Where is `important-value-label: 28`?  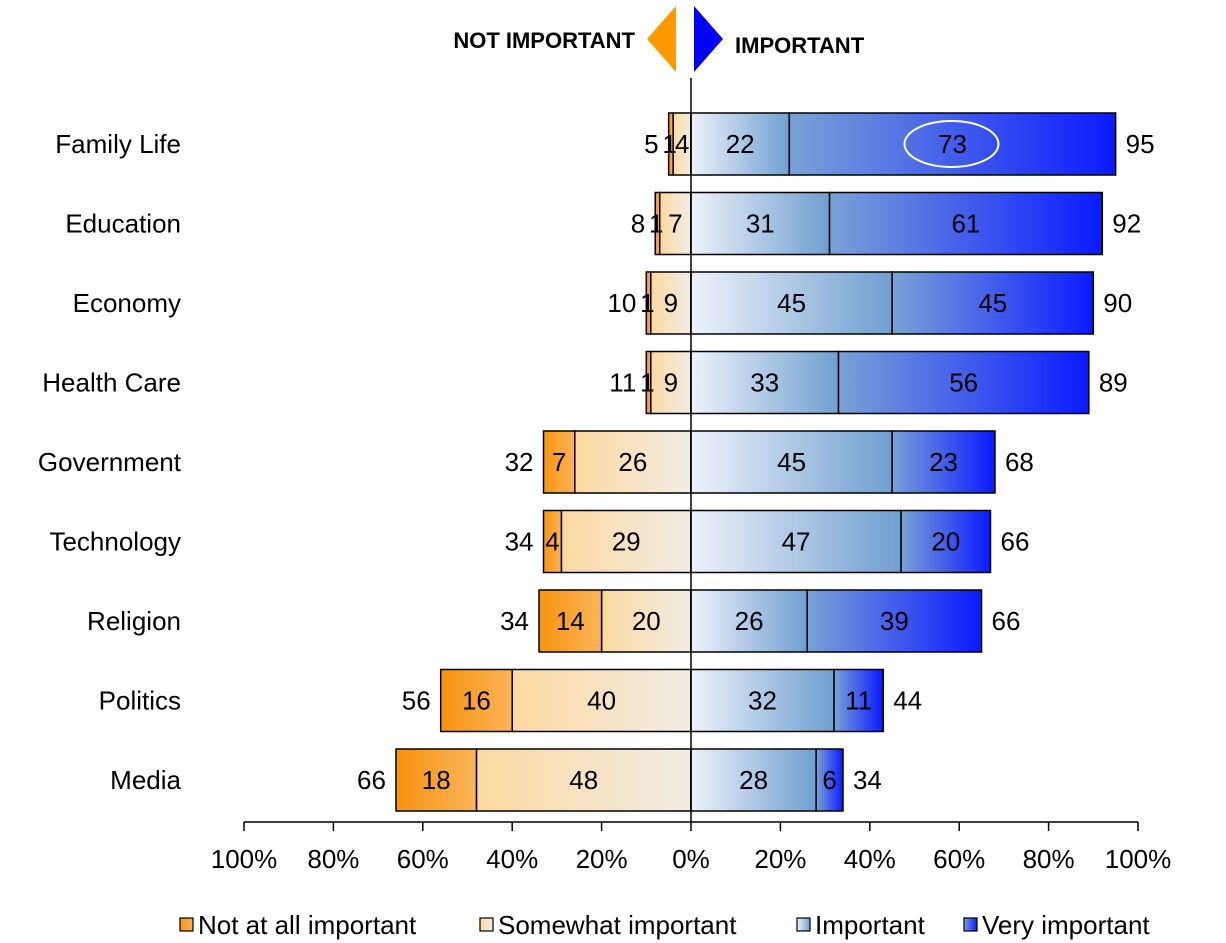
important-value-label: 28 is located at coordinates (753, 780).